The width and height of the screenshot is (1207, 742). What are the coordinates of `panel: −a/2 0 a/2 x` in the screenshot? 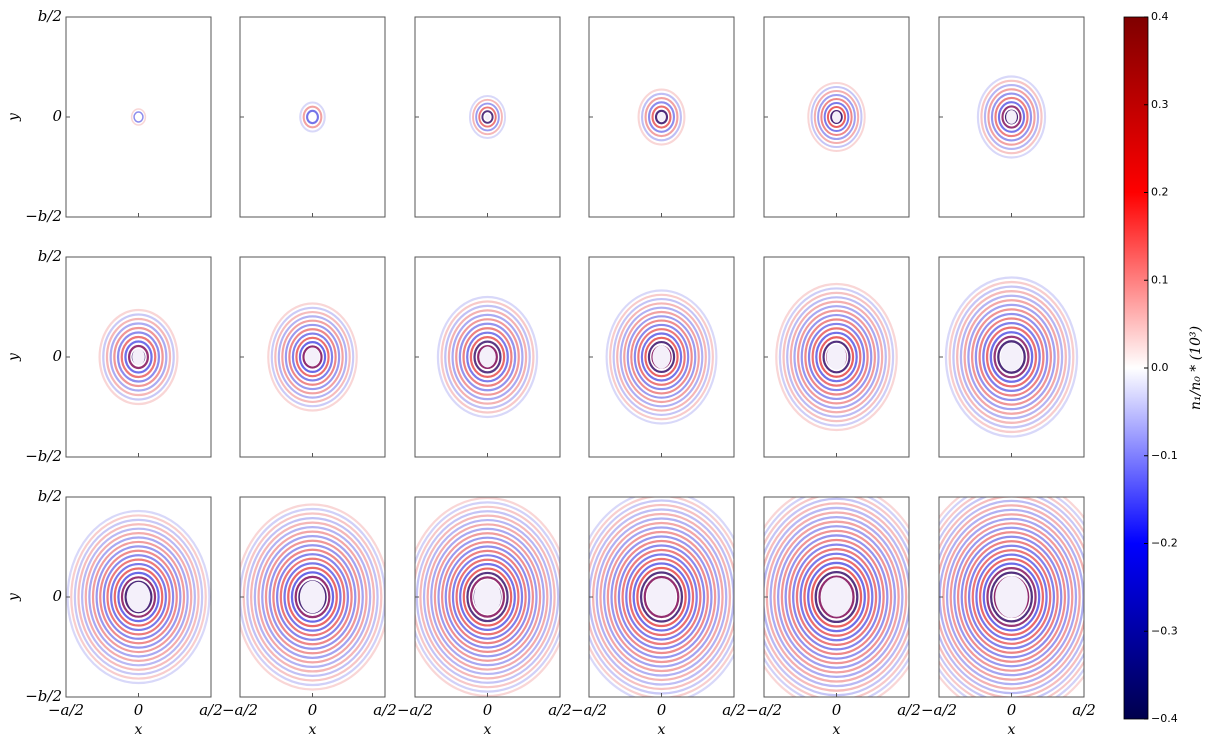 It's located at (833, 617).